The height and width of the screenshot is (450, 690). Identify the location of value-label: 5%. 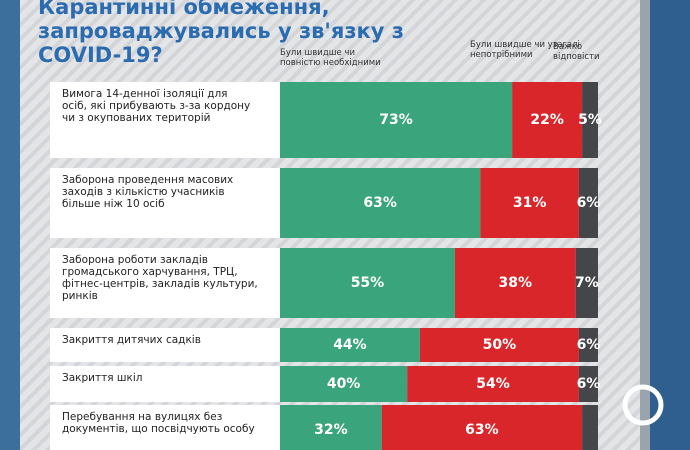
(590, 120).